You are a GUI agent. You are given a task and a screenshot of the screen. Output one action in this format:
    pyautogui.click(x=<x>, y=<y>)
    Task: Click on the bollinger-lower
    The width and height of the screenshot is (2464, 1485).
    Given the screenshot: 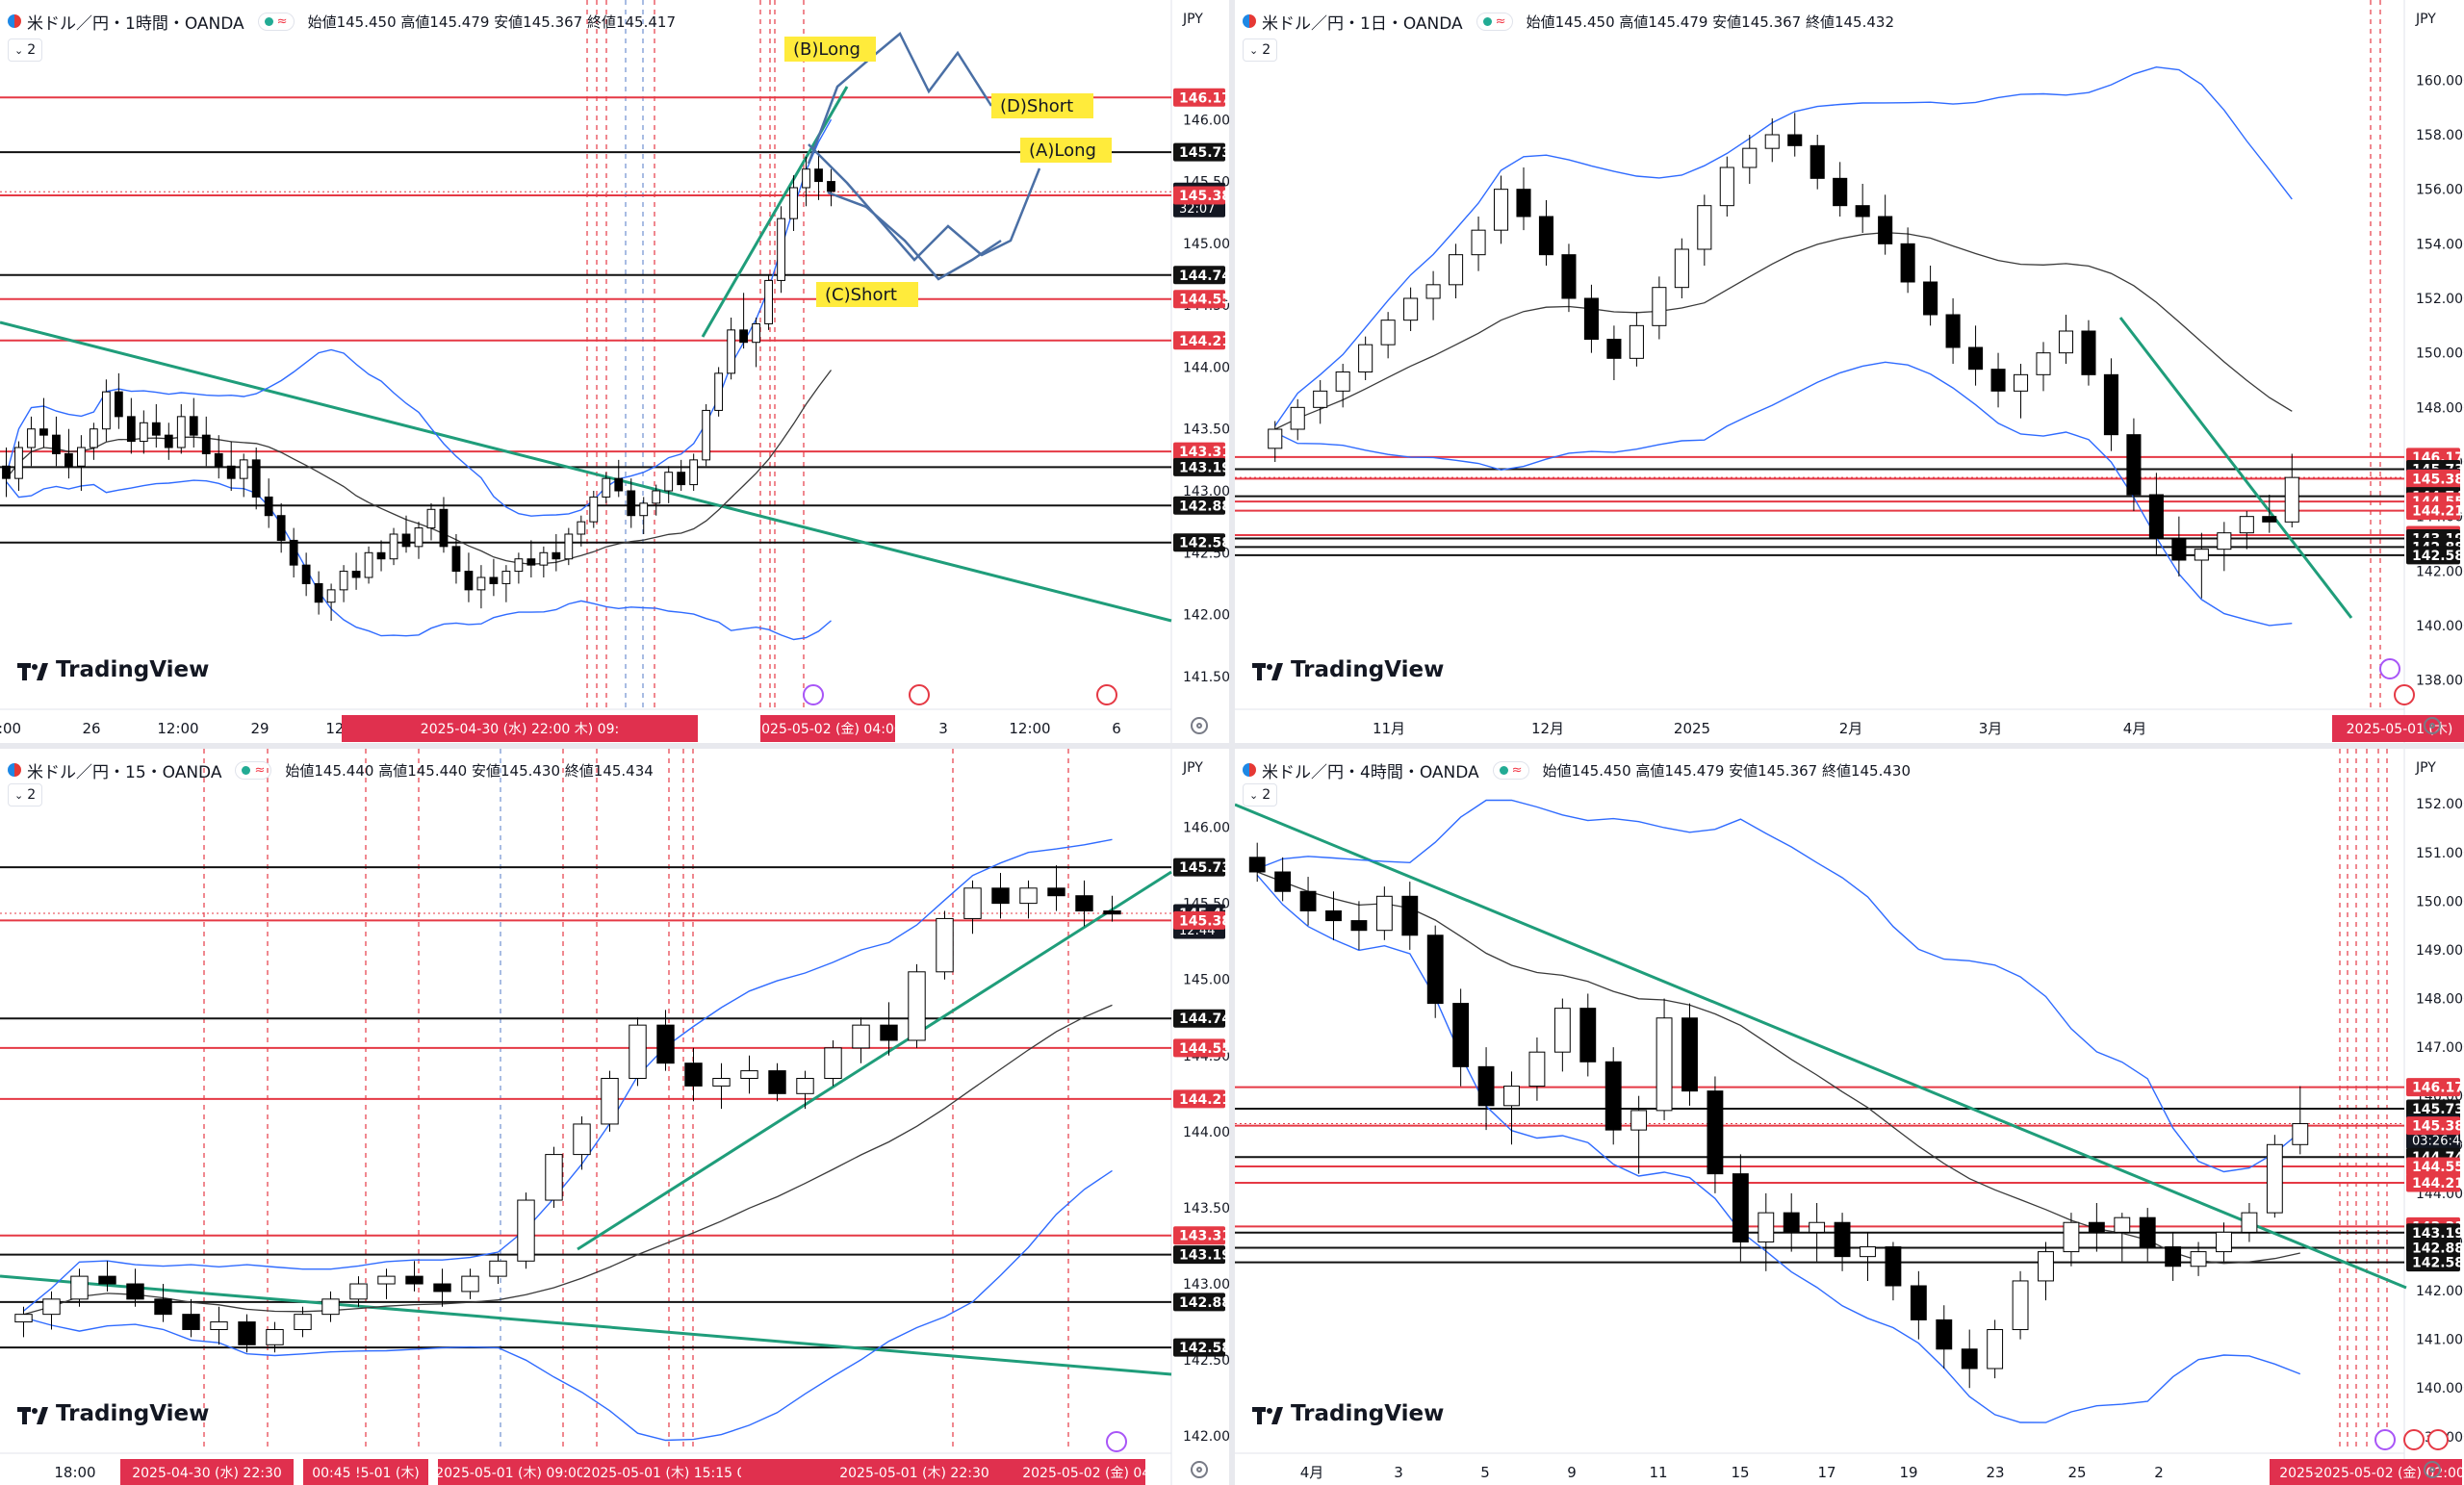 What is the action you would take?
    pyautogui.click(x=418, y=560)
    